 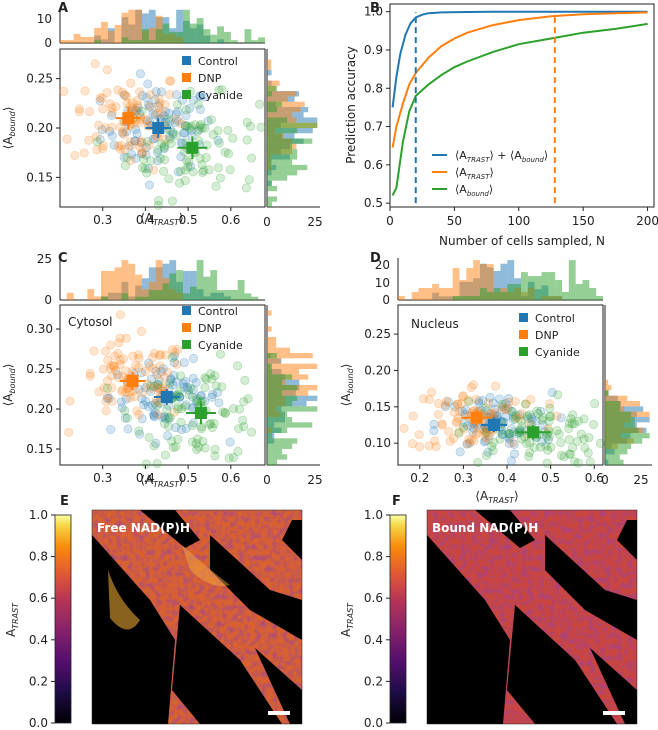 I want to click on right-hist-tick-a: 0, so click(x=267, y=222).